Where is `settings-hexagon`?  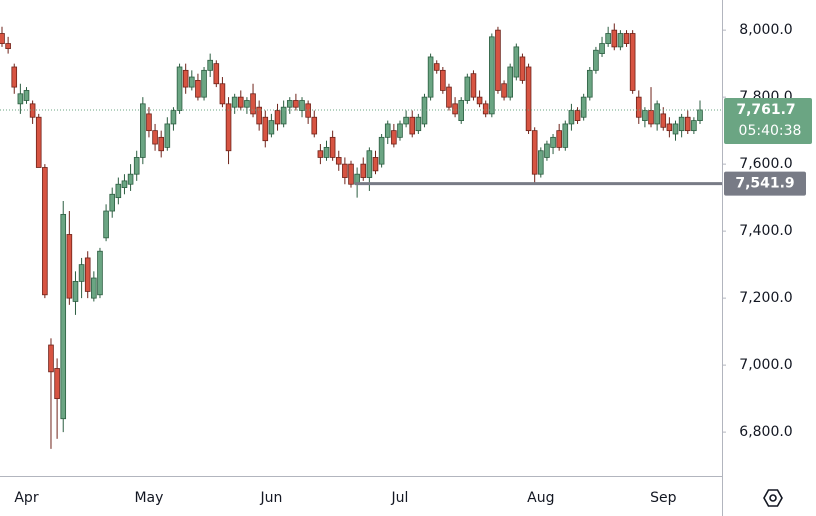
settings-hexagon is located at coordinates (773, 498).